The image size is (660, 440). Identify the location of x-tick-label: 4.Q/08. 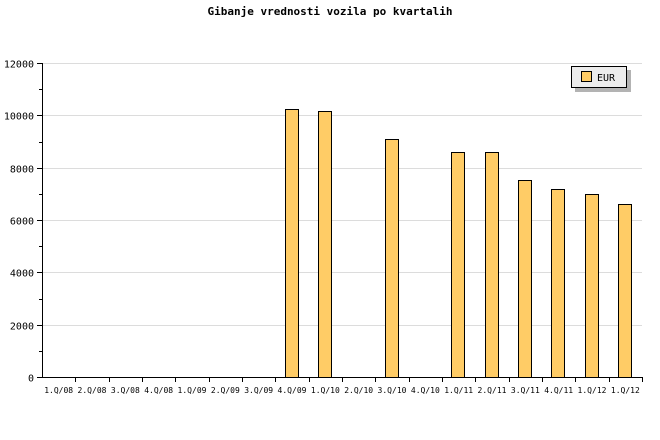
(158, 390).